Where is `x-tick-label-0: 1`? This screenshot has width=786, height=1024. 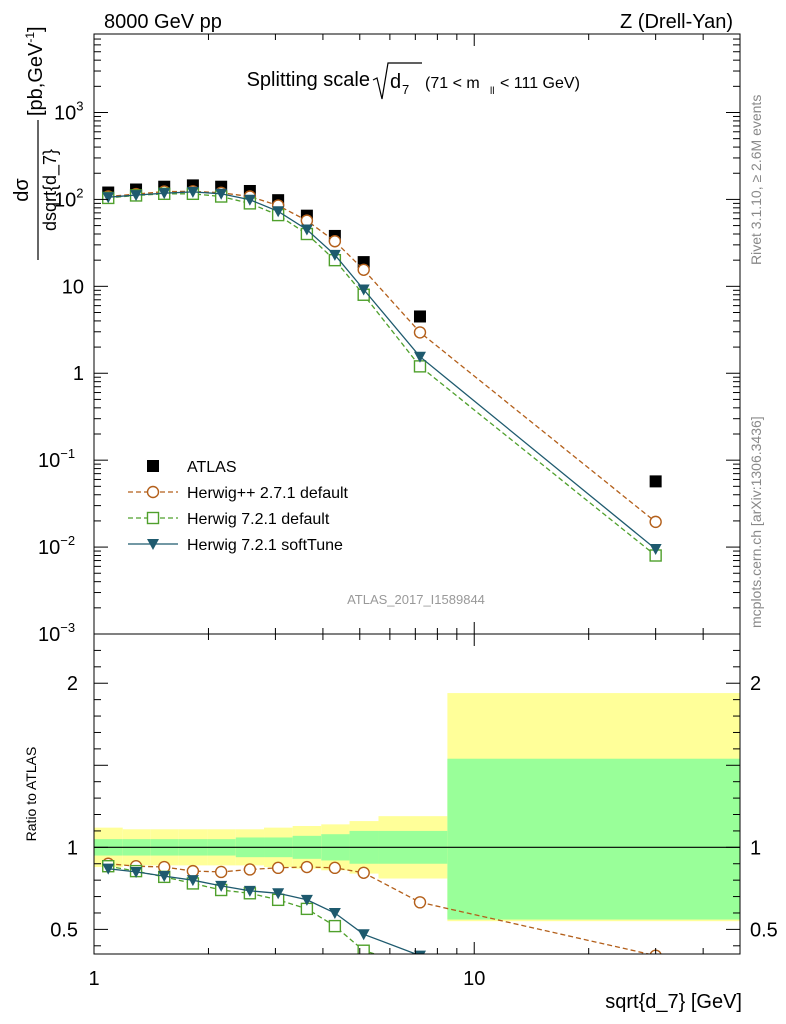 x-tick-label-0: 1 is located at coordinates (93, 979).